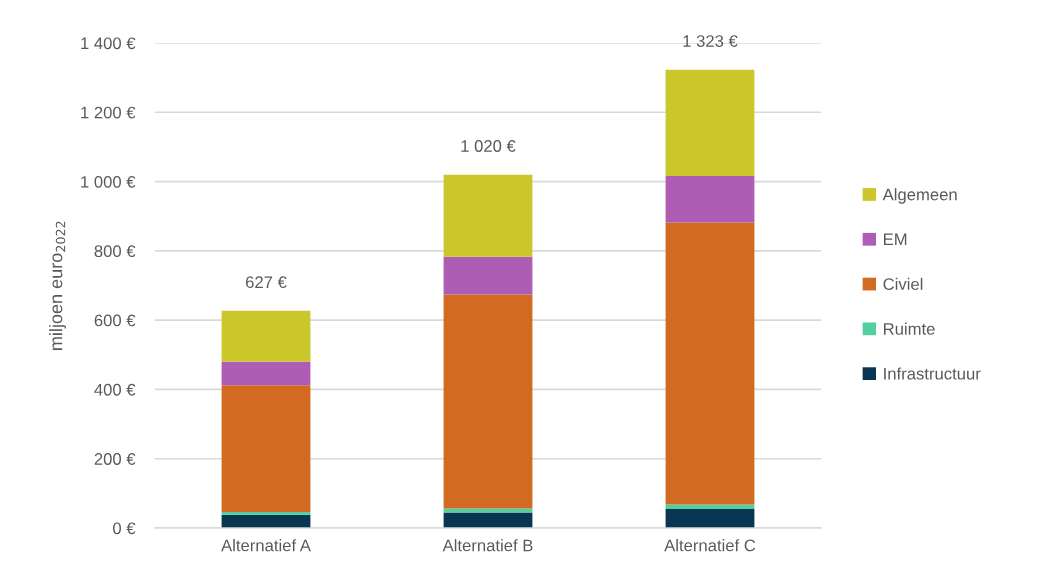  I want to click on legend-label: Civiel, so click(903, 284).